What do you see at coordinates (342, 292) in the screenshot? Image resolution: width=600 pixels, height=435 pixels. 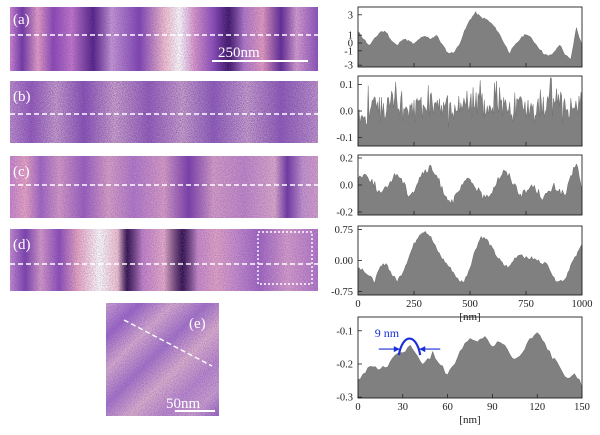 I see `y-tick-label-d: -0.75` at bounding box center [342, 292].